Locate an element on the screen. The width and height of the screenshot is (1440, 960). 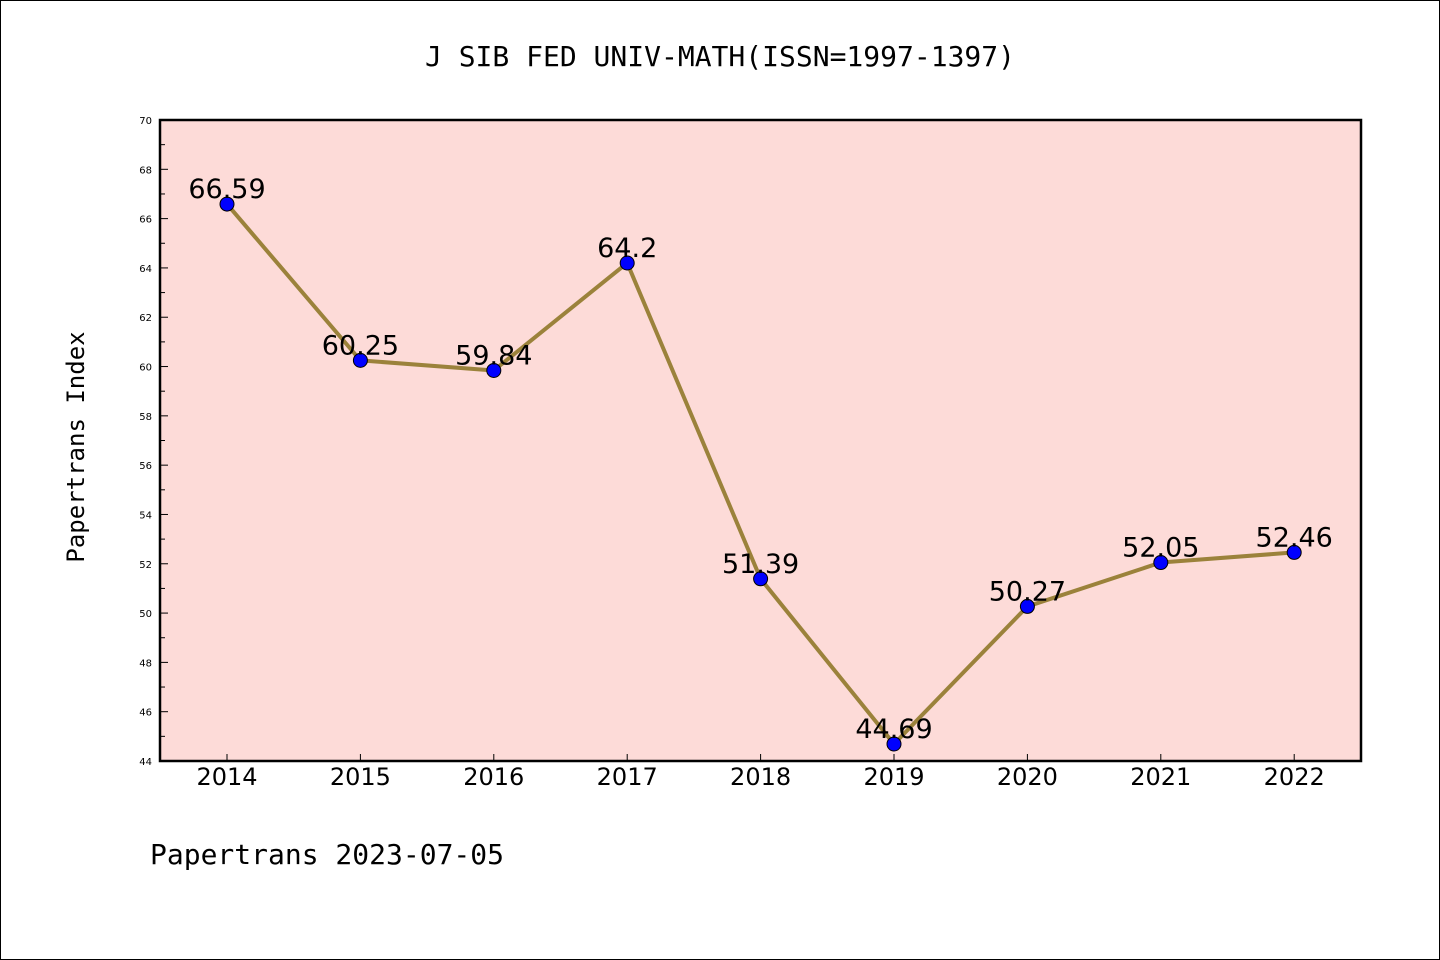
data-value-label: 60.25 is located at coordinates (360, 345).